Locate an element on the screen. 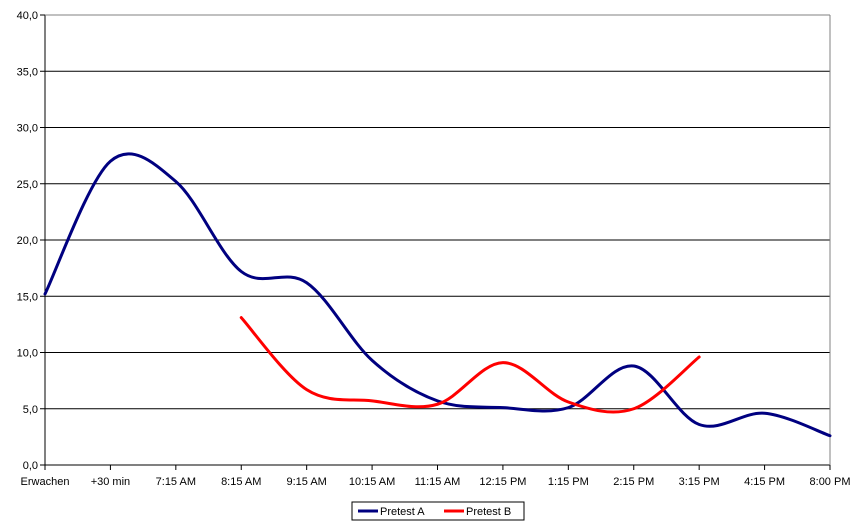 The height and width of the screenshot is (522, 852). x-tick-label: 2:15 PM is located at coordinates (633, 482).